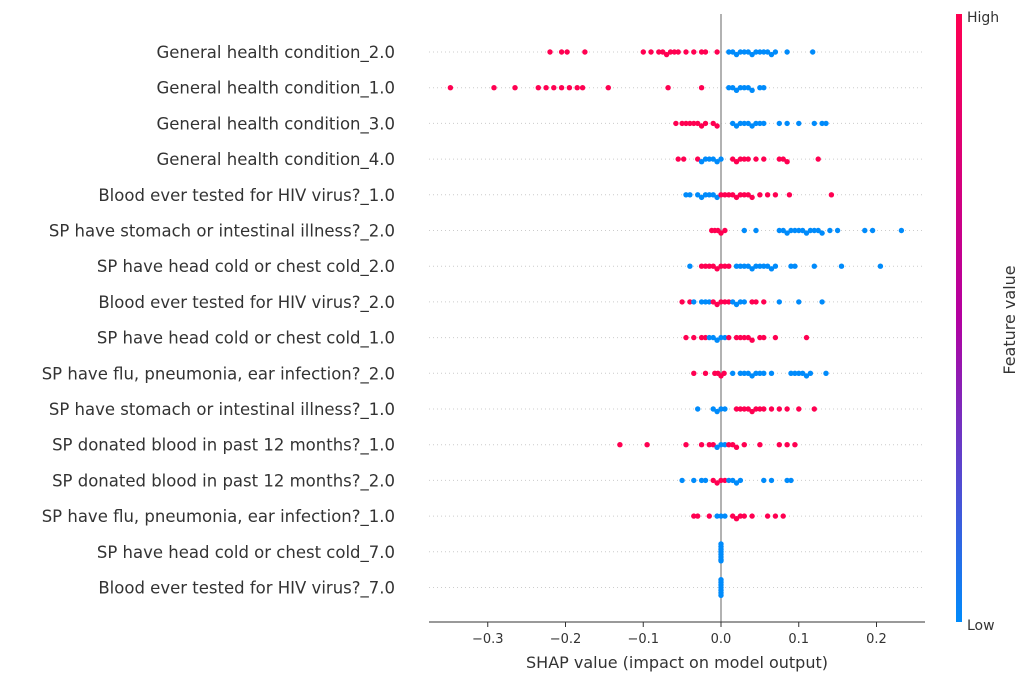 Image resolution: width=1029 pixels, height=682 pixels. What do you see at coordinates (223, 446) in the screenshot?
I see `feature-label: SP donated blood in past 12 months?_1.0` at bounding box center [223, 446].